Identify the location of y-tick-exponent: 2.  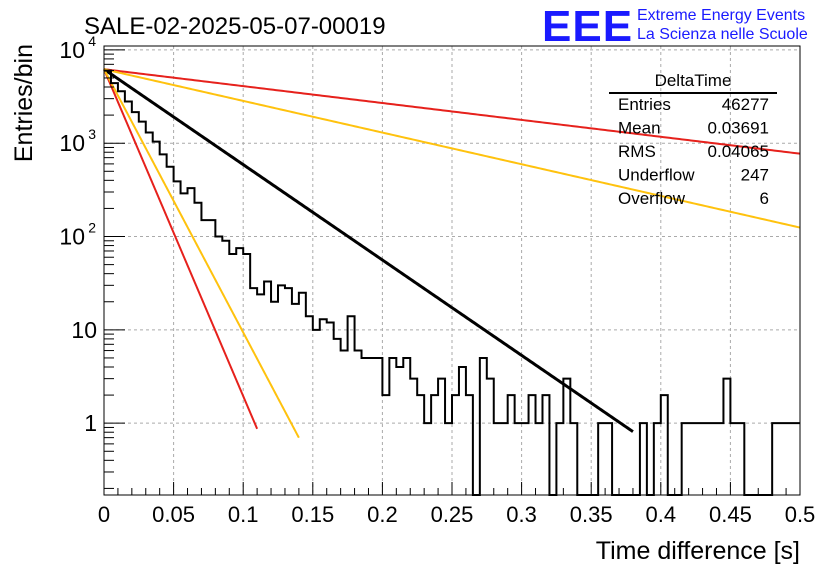
(92, 228).